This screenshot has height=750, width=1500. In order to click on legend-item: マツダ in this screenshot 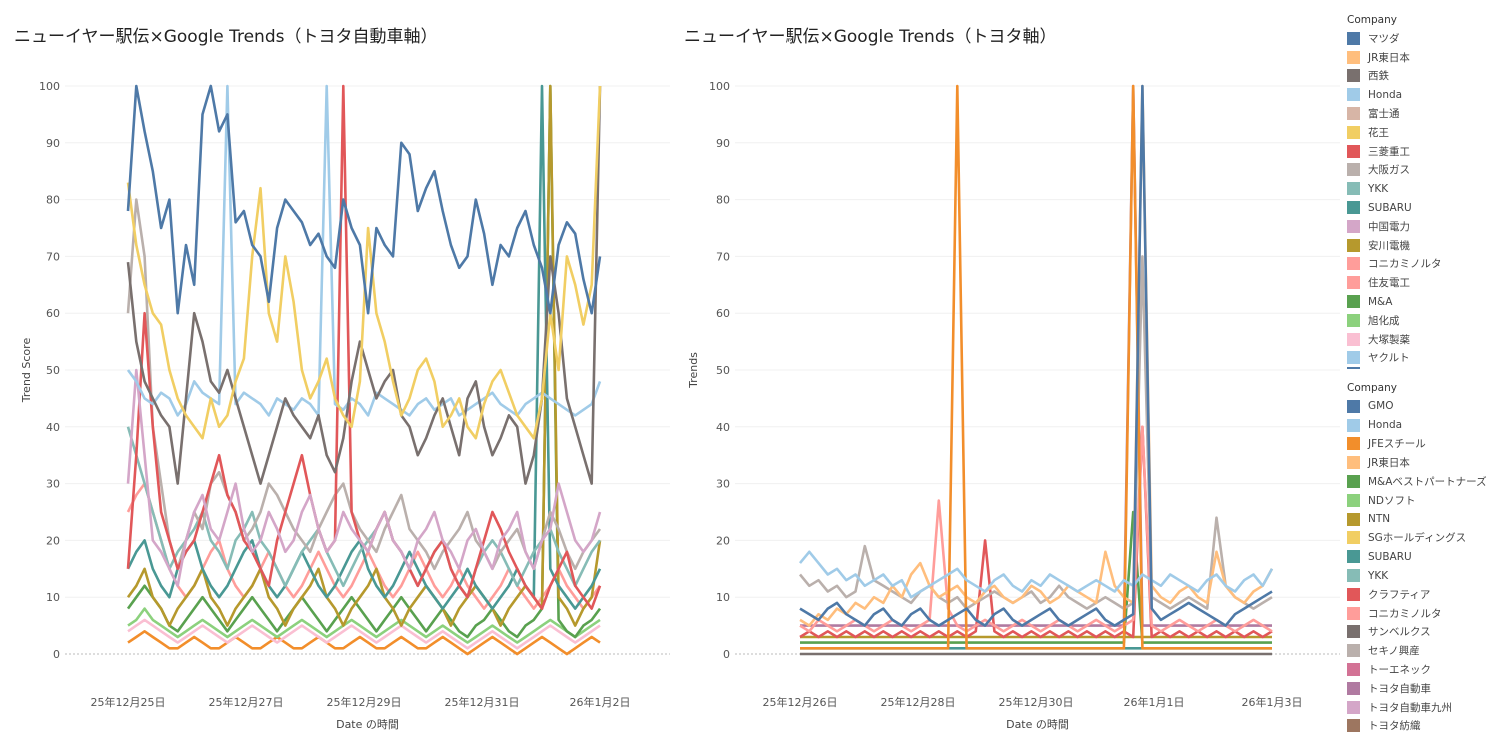, I will do `click(1394, 38)`.